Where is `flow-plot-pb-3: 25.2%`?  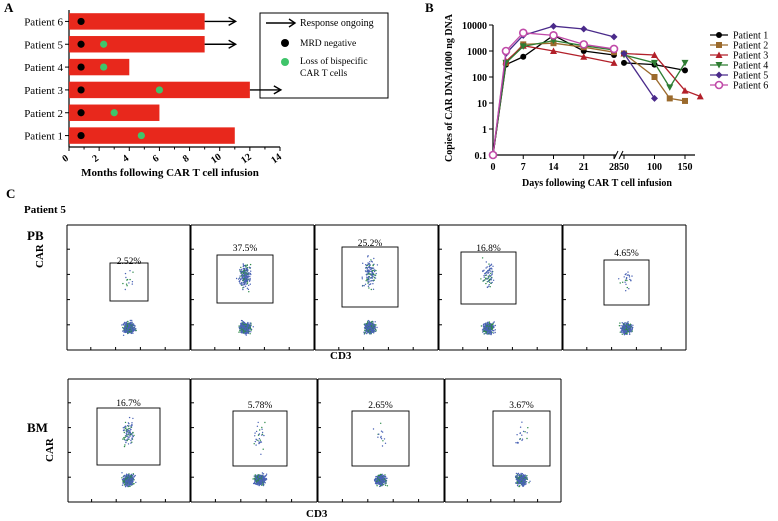 flow-plot-pb-3: 25.2% is located at coordinates (376, 287).